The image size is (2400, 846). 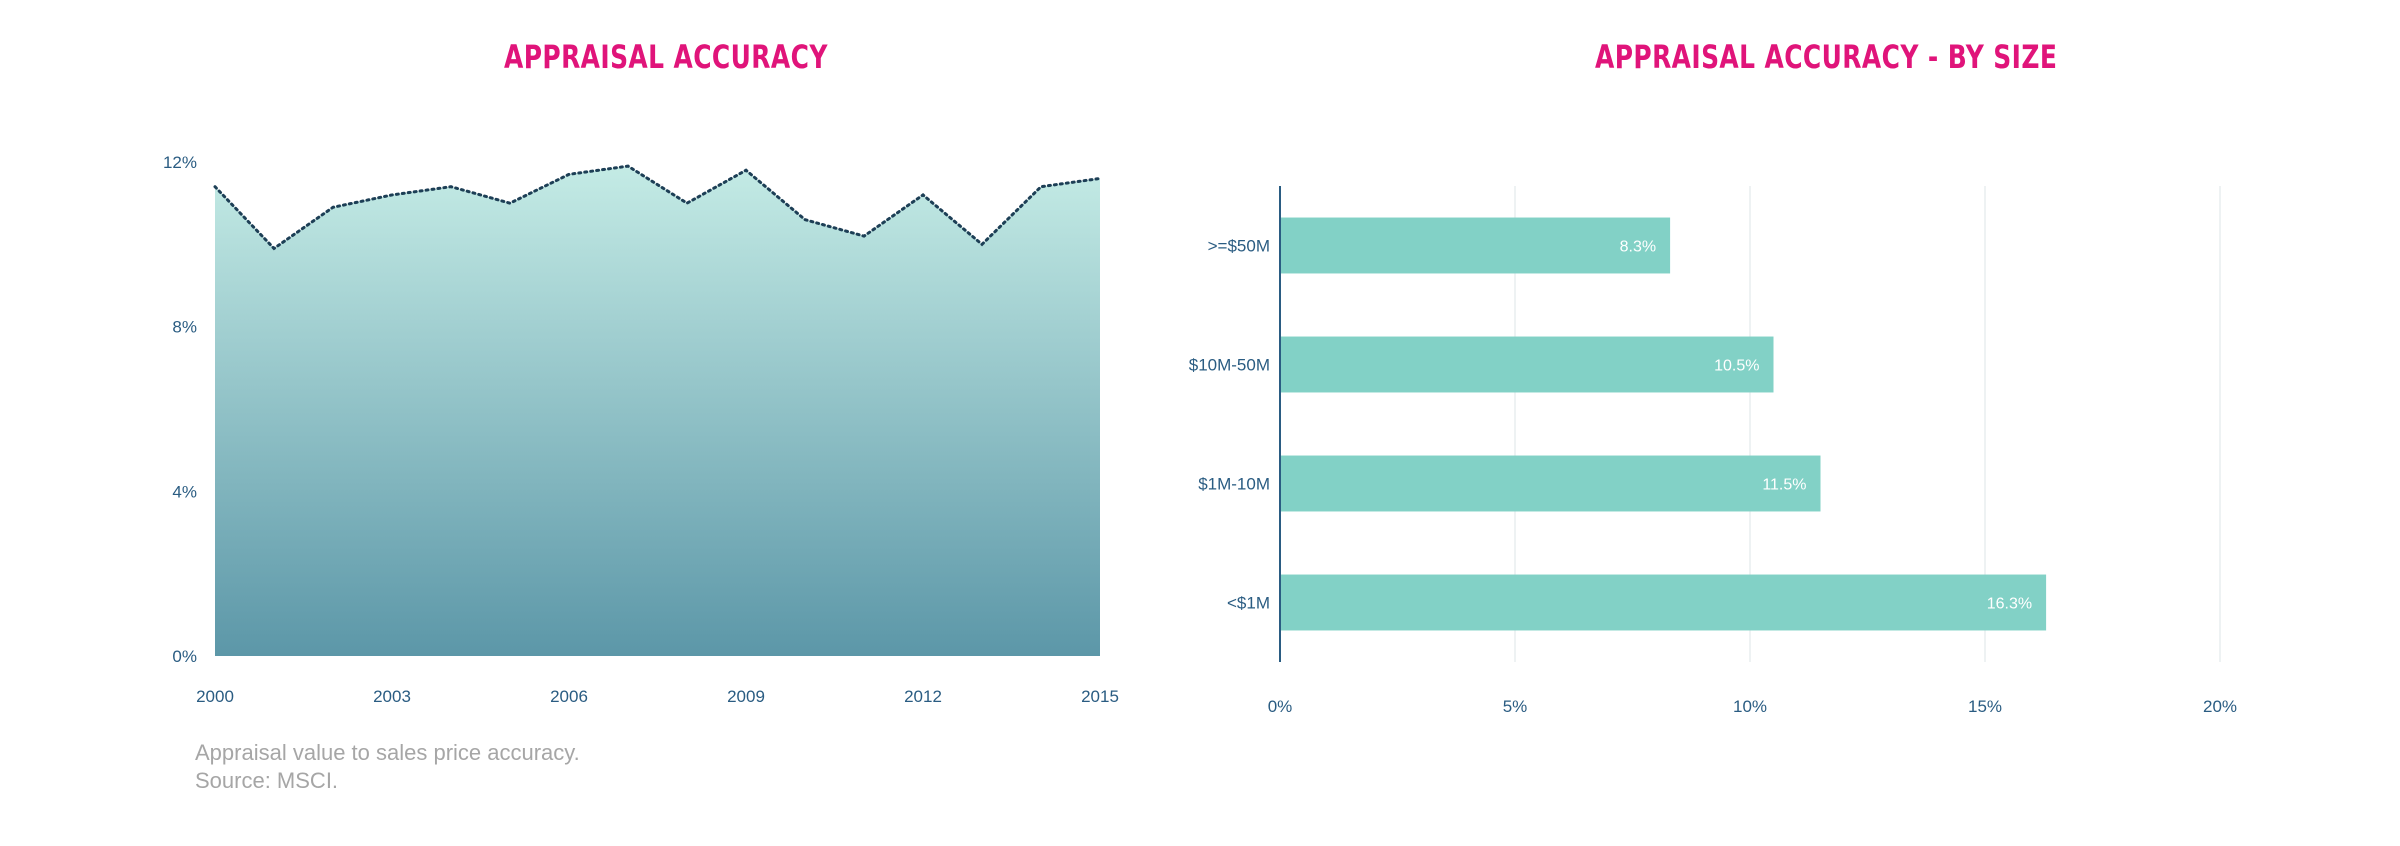 What do you see at coordinates (1638, 247) in the screenshot?
I see `bar-data-label: 8.3%` at bounding box center [1638, 247].